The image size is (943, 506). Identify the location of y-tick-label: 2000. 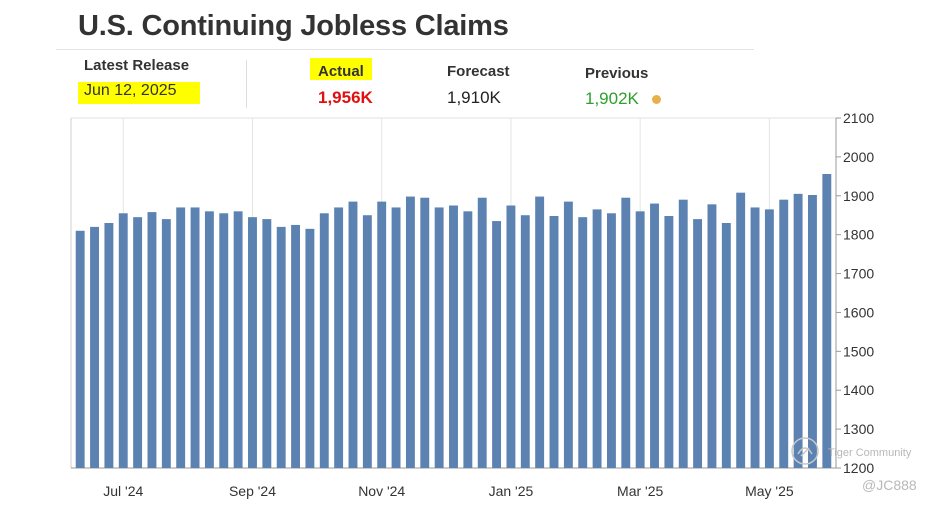
(858, 157).